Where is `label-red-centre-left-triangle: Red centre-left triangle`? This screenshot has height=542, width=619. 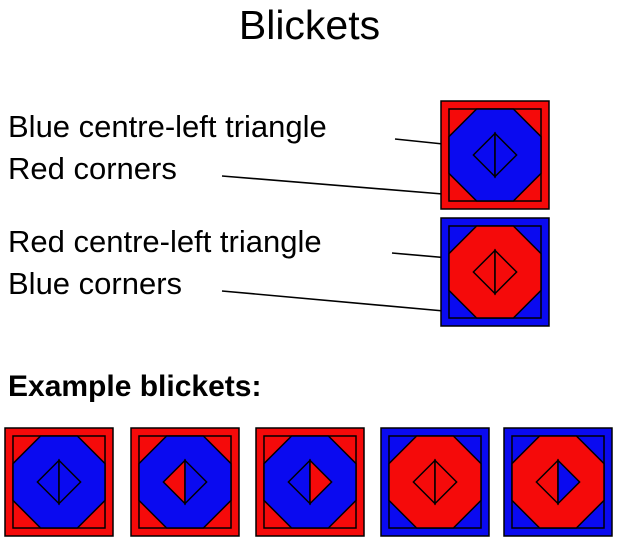 label-red-centre-left-triangle: Red centre-left triangle is located at coordinates (165, 241).